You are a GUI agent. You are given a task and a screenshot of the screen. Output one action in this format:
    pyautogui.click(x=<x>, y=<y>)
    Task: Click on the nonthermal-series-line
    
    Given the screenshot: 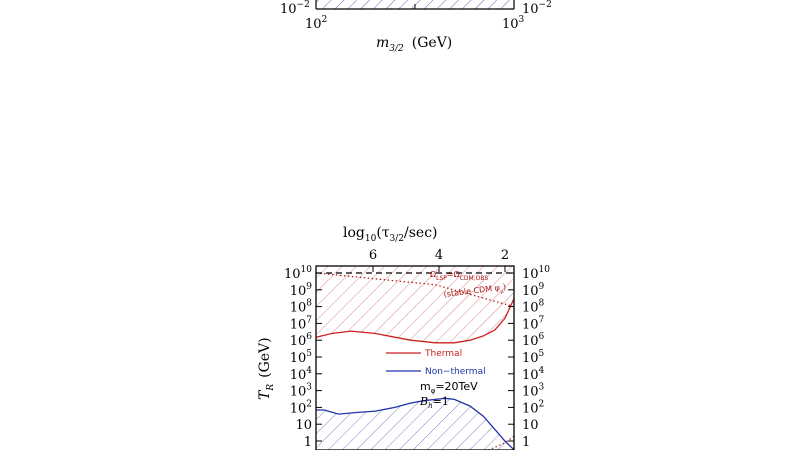 What is the action you would take?
    pyautogui.click(x=415, y=423)
    